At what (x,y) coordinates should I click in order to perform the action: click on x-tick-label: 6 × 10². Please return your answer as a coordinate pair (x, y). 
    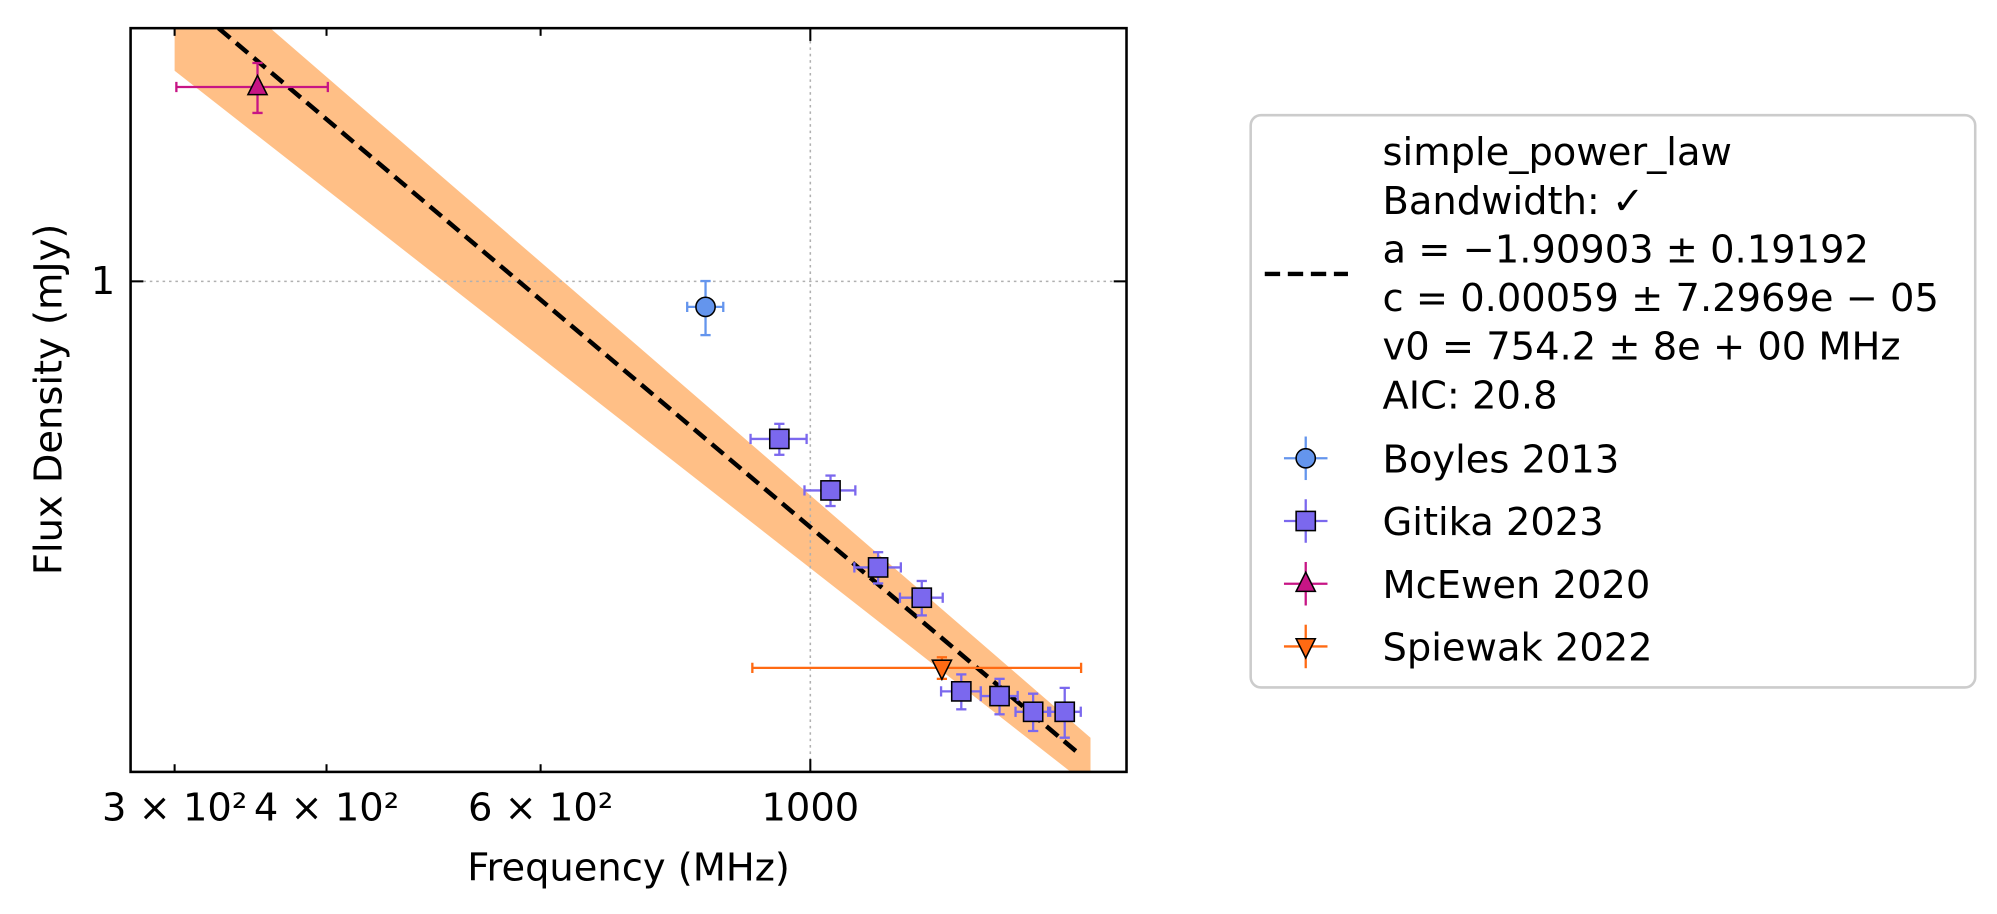
    Looking at the image, I should click on (540, 808).